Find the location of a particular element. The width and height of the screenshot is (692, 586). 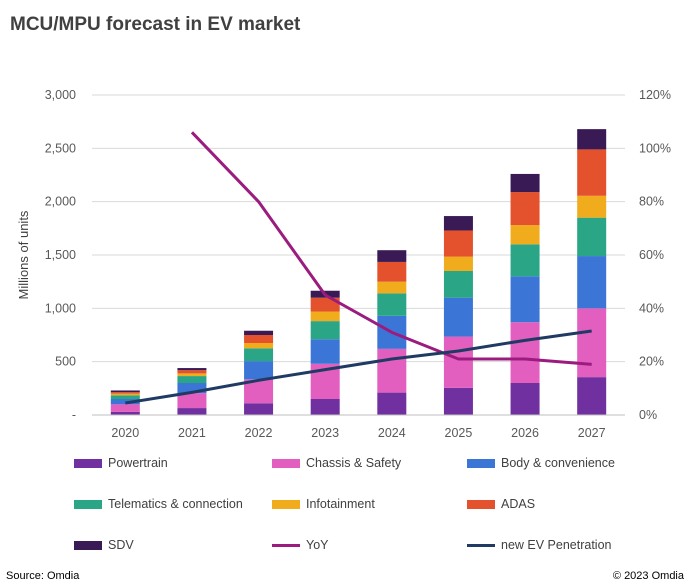

y-tick-label: 3,000 is located at coordinates (60, 95).